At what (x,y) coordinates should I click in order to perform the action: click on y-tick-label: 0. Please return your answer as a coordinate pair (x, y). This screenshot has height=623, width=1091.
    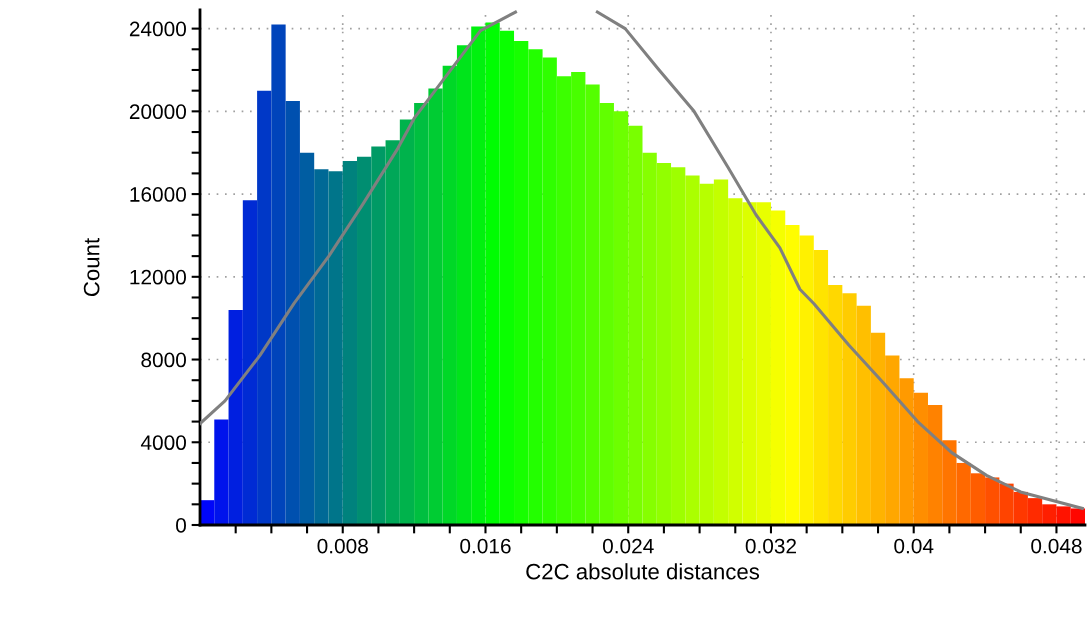
    Looking at the image, I should click on (181, 525).